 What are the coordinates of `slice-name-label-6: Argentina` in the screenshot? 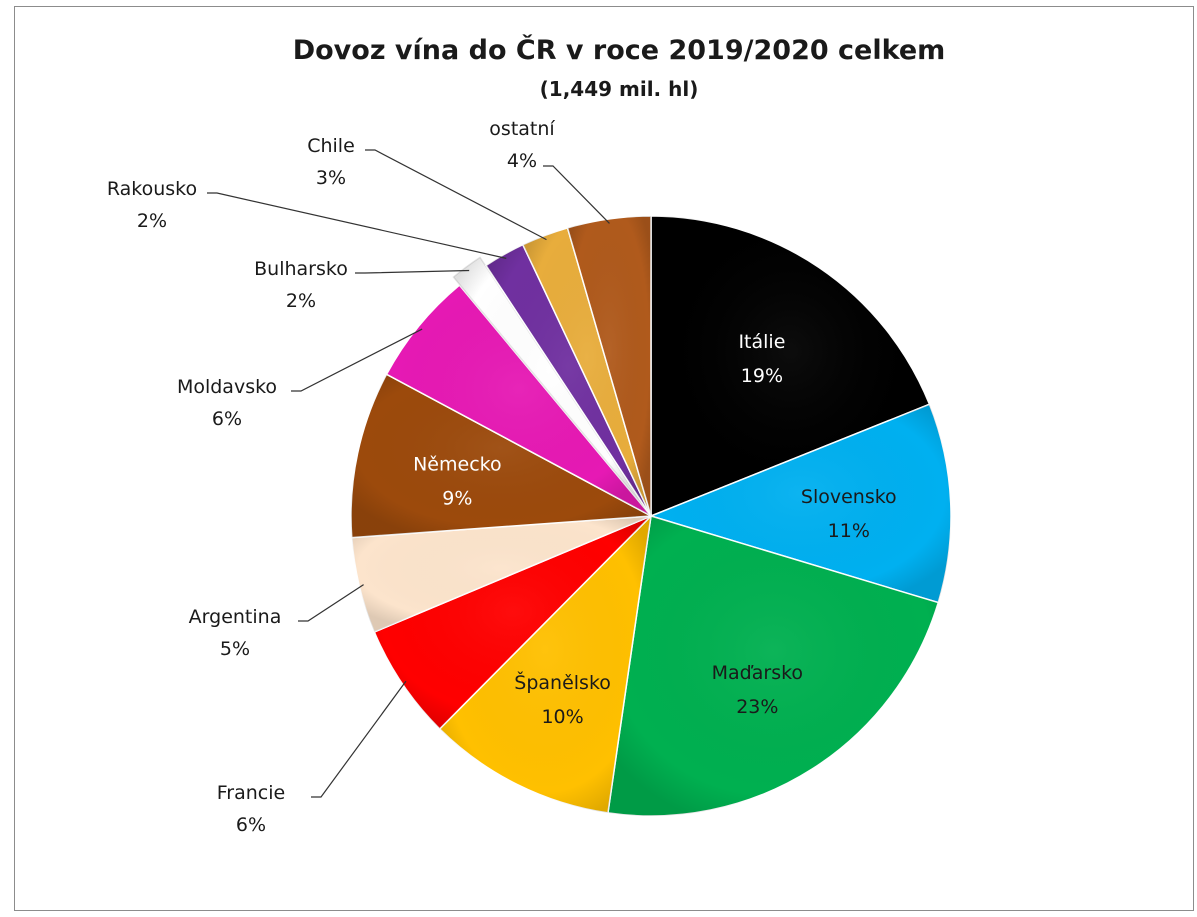 It's located at (235, 617).